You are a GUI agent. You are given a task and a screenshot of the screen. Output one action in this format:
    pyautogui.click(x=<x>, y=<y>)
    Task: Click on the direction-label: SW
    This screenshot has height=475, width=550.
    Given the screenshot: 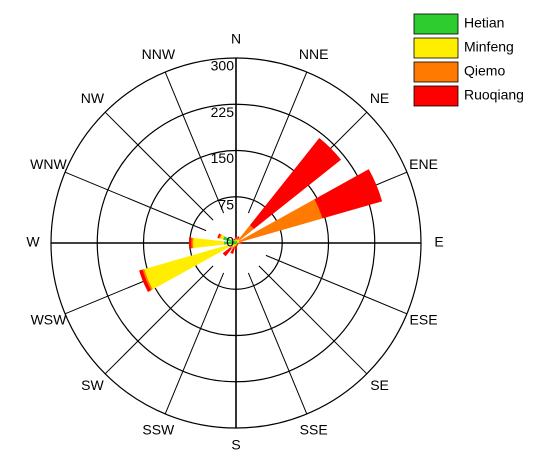 What is the action you would take?
    pyautogui.click(x=92, y=385)
    